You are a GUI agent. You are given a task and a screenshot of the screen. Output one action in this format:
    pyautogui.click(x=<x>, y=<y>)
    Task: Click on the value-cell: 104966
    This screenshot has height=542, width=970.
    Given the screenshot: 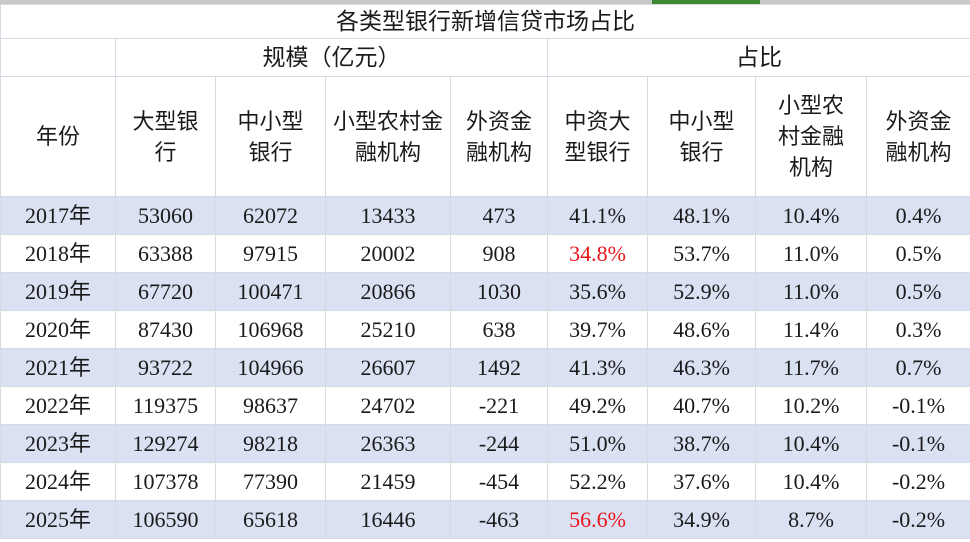 What is the action you would take?
    pyautogui.click(x=270, y=367)
    